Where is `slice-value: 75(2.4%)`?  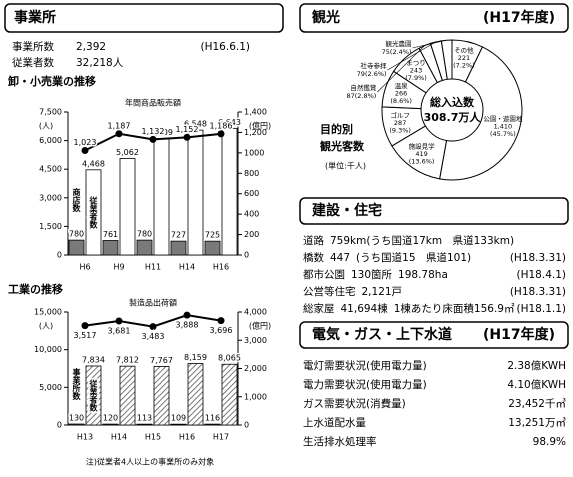
slice-value: 75(2.4%) is located at coordinates (397, 52).